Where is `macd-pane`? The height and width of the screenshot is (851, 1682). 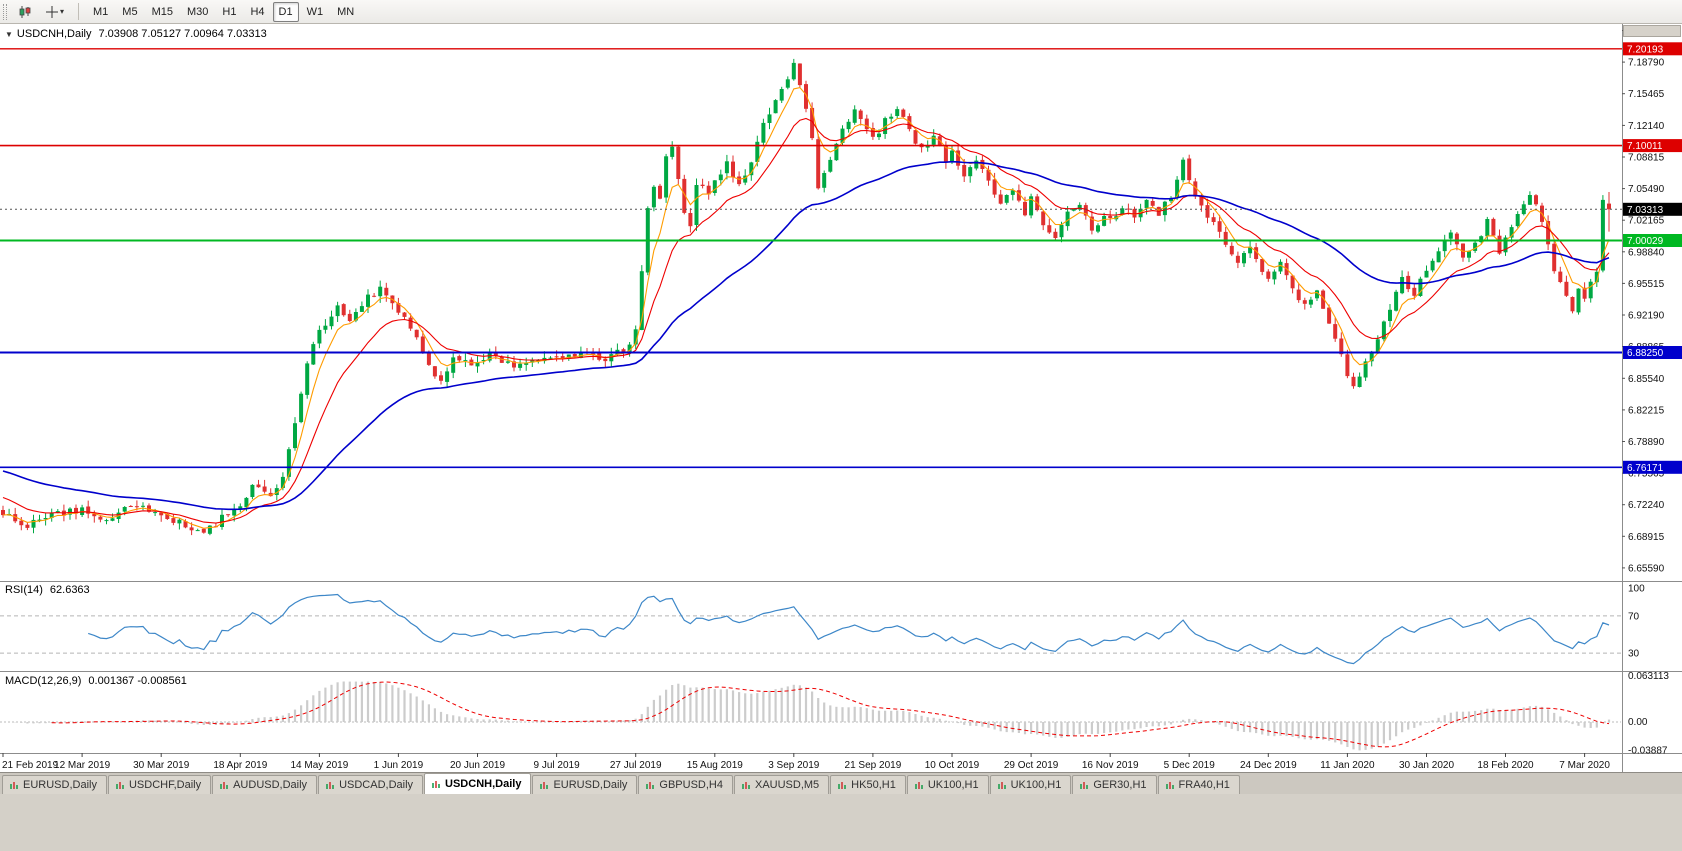 macd-pane is located at coordinates (810, 716).